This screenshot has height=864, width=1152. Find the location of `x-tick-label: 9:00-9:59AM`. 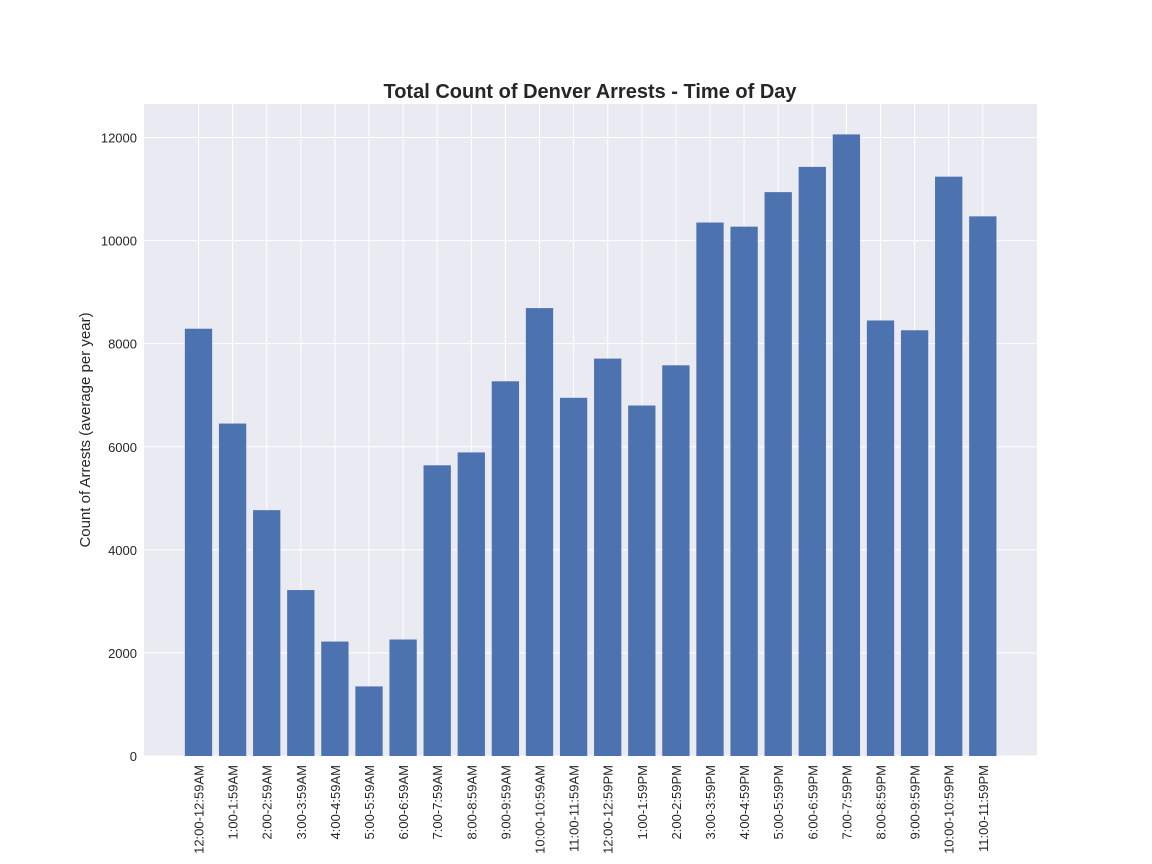

x-tick-label: 9:00-9:59AM is located at coordinates (505, 802).